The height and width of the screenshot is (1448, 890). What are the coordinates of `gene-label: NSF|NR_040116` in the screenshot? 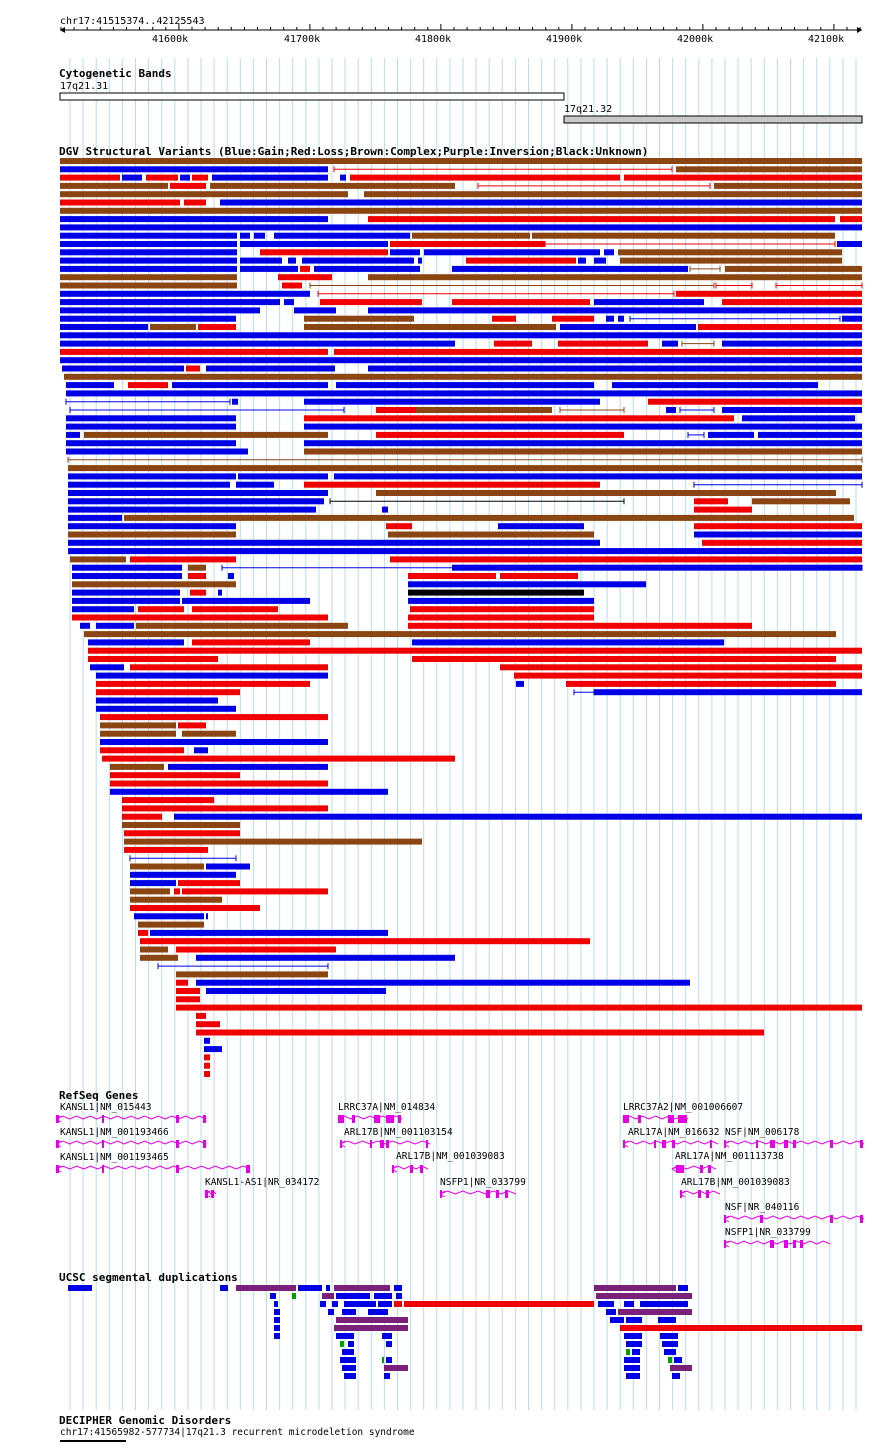 It's located at (762, 1207).